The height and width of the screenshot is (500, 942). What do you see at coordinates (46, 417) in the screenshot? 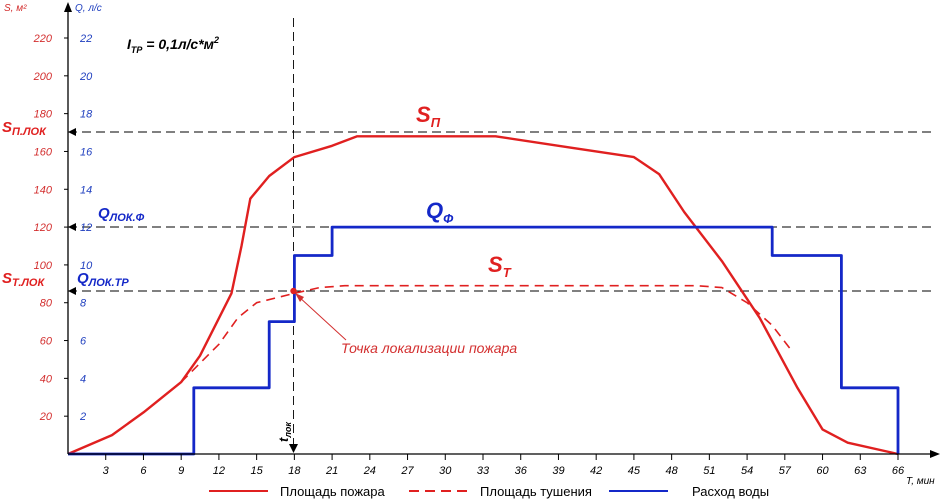
I see `s-tick-label: 20` at bounding box center [46, 417].